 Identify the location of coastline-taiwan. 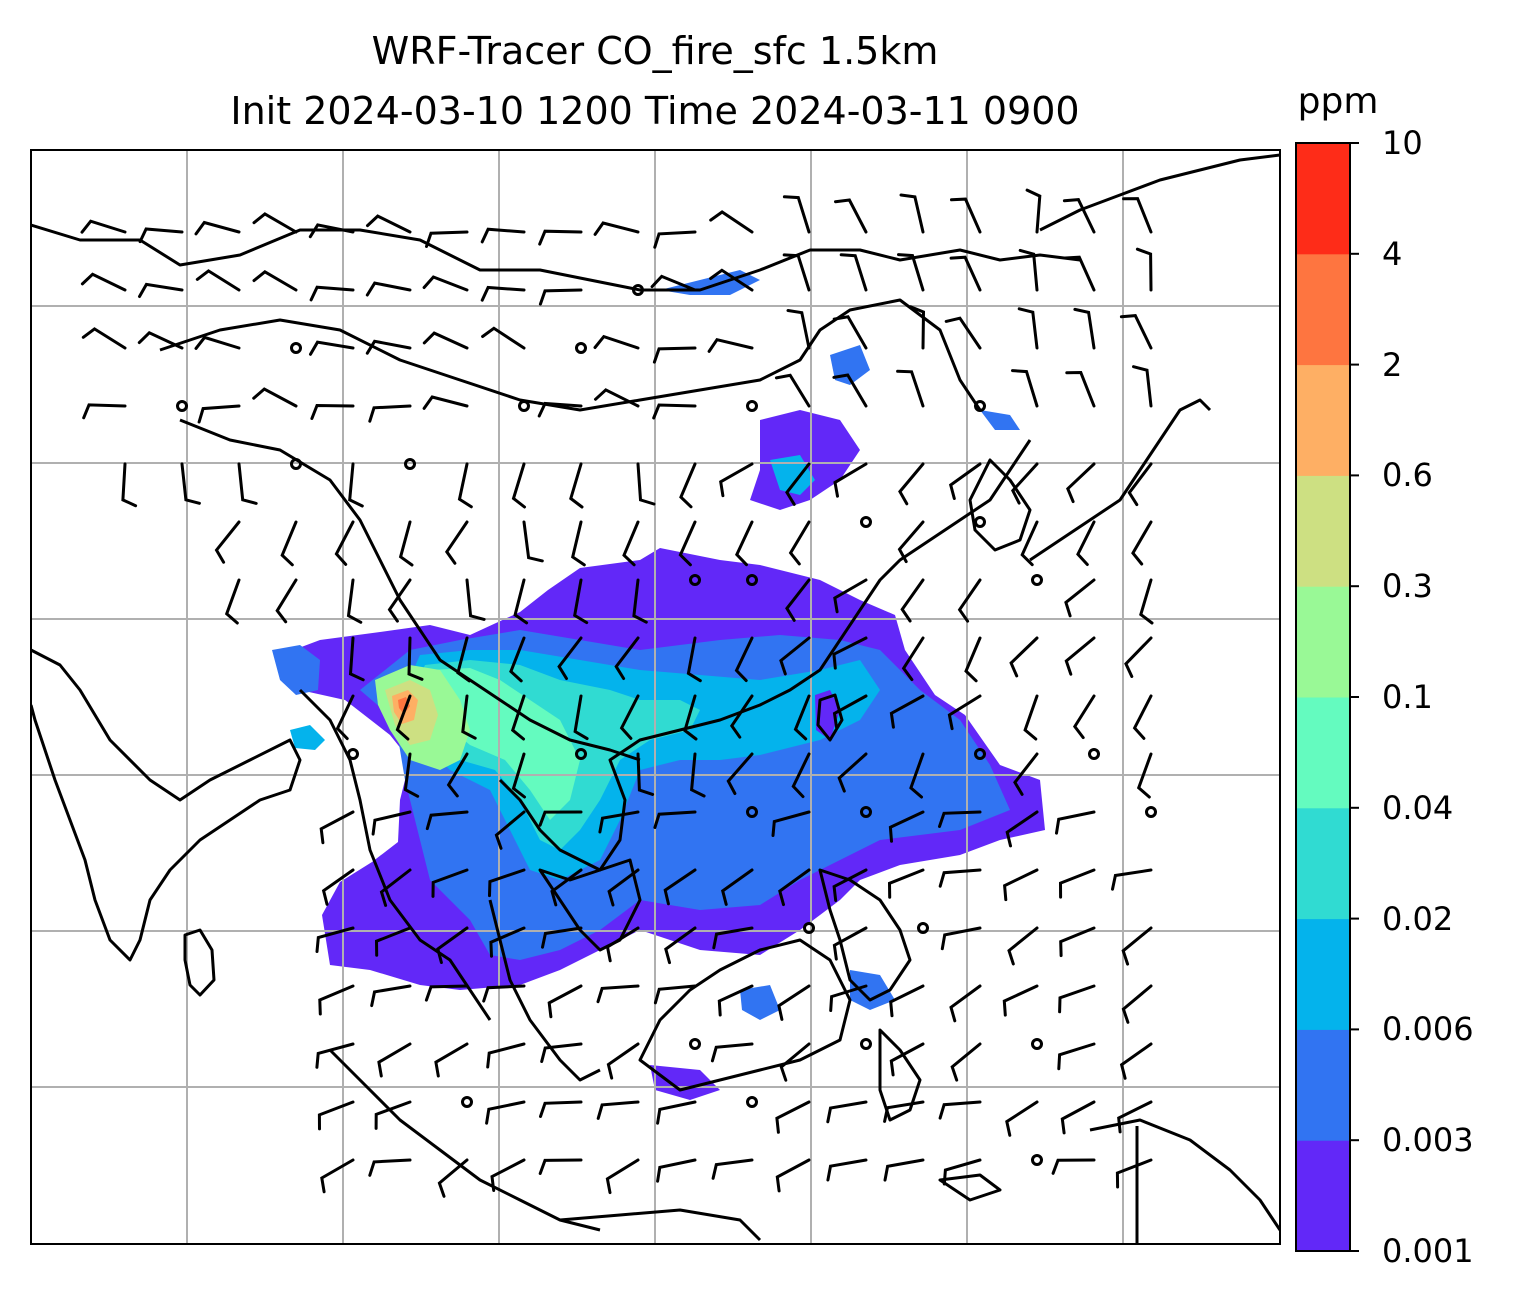
(830, 717).